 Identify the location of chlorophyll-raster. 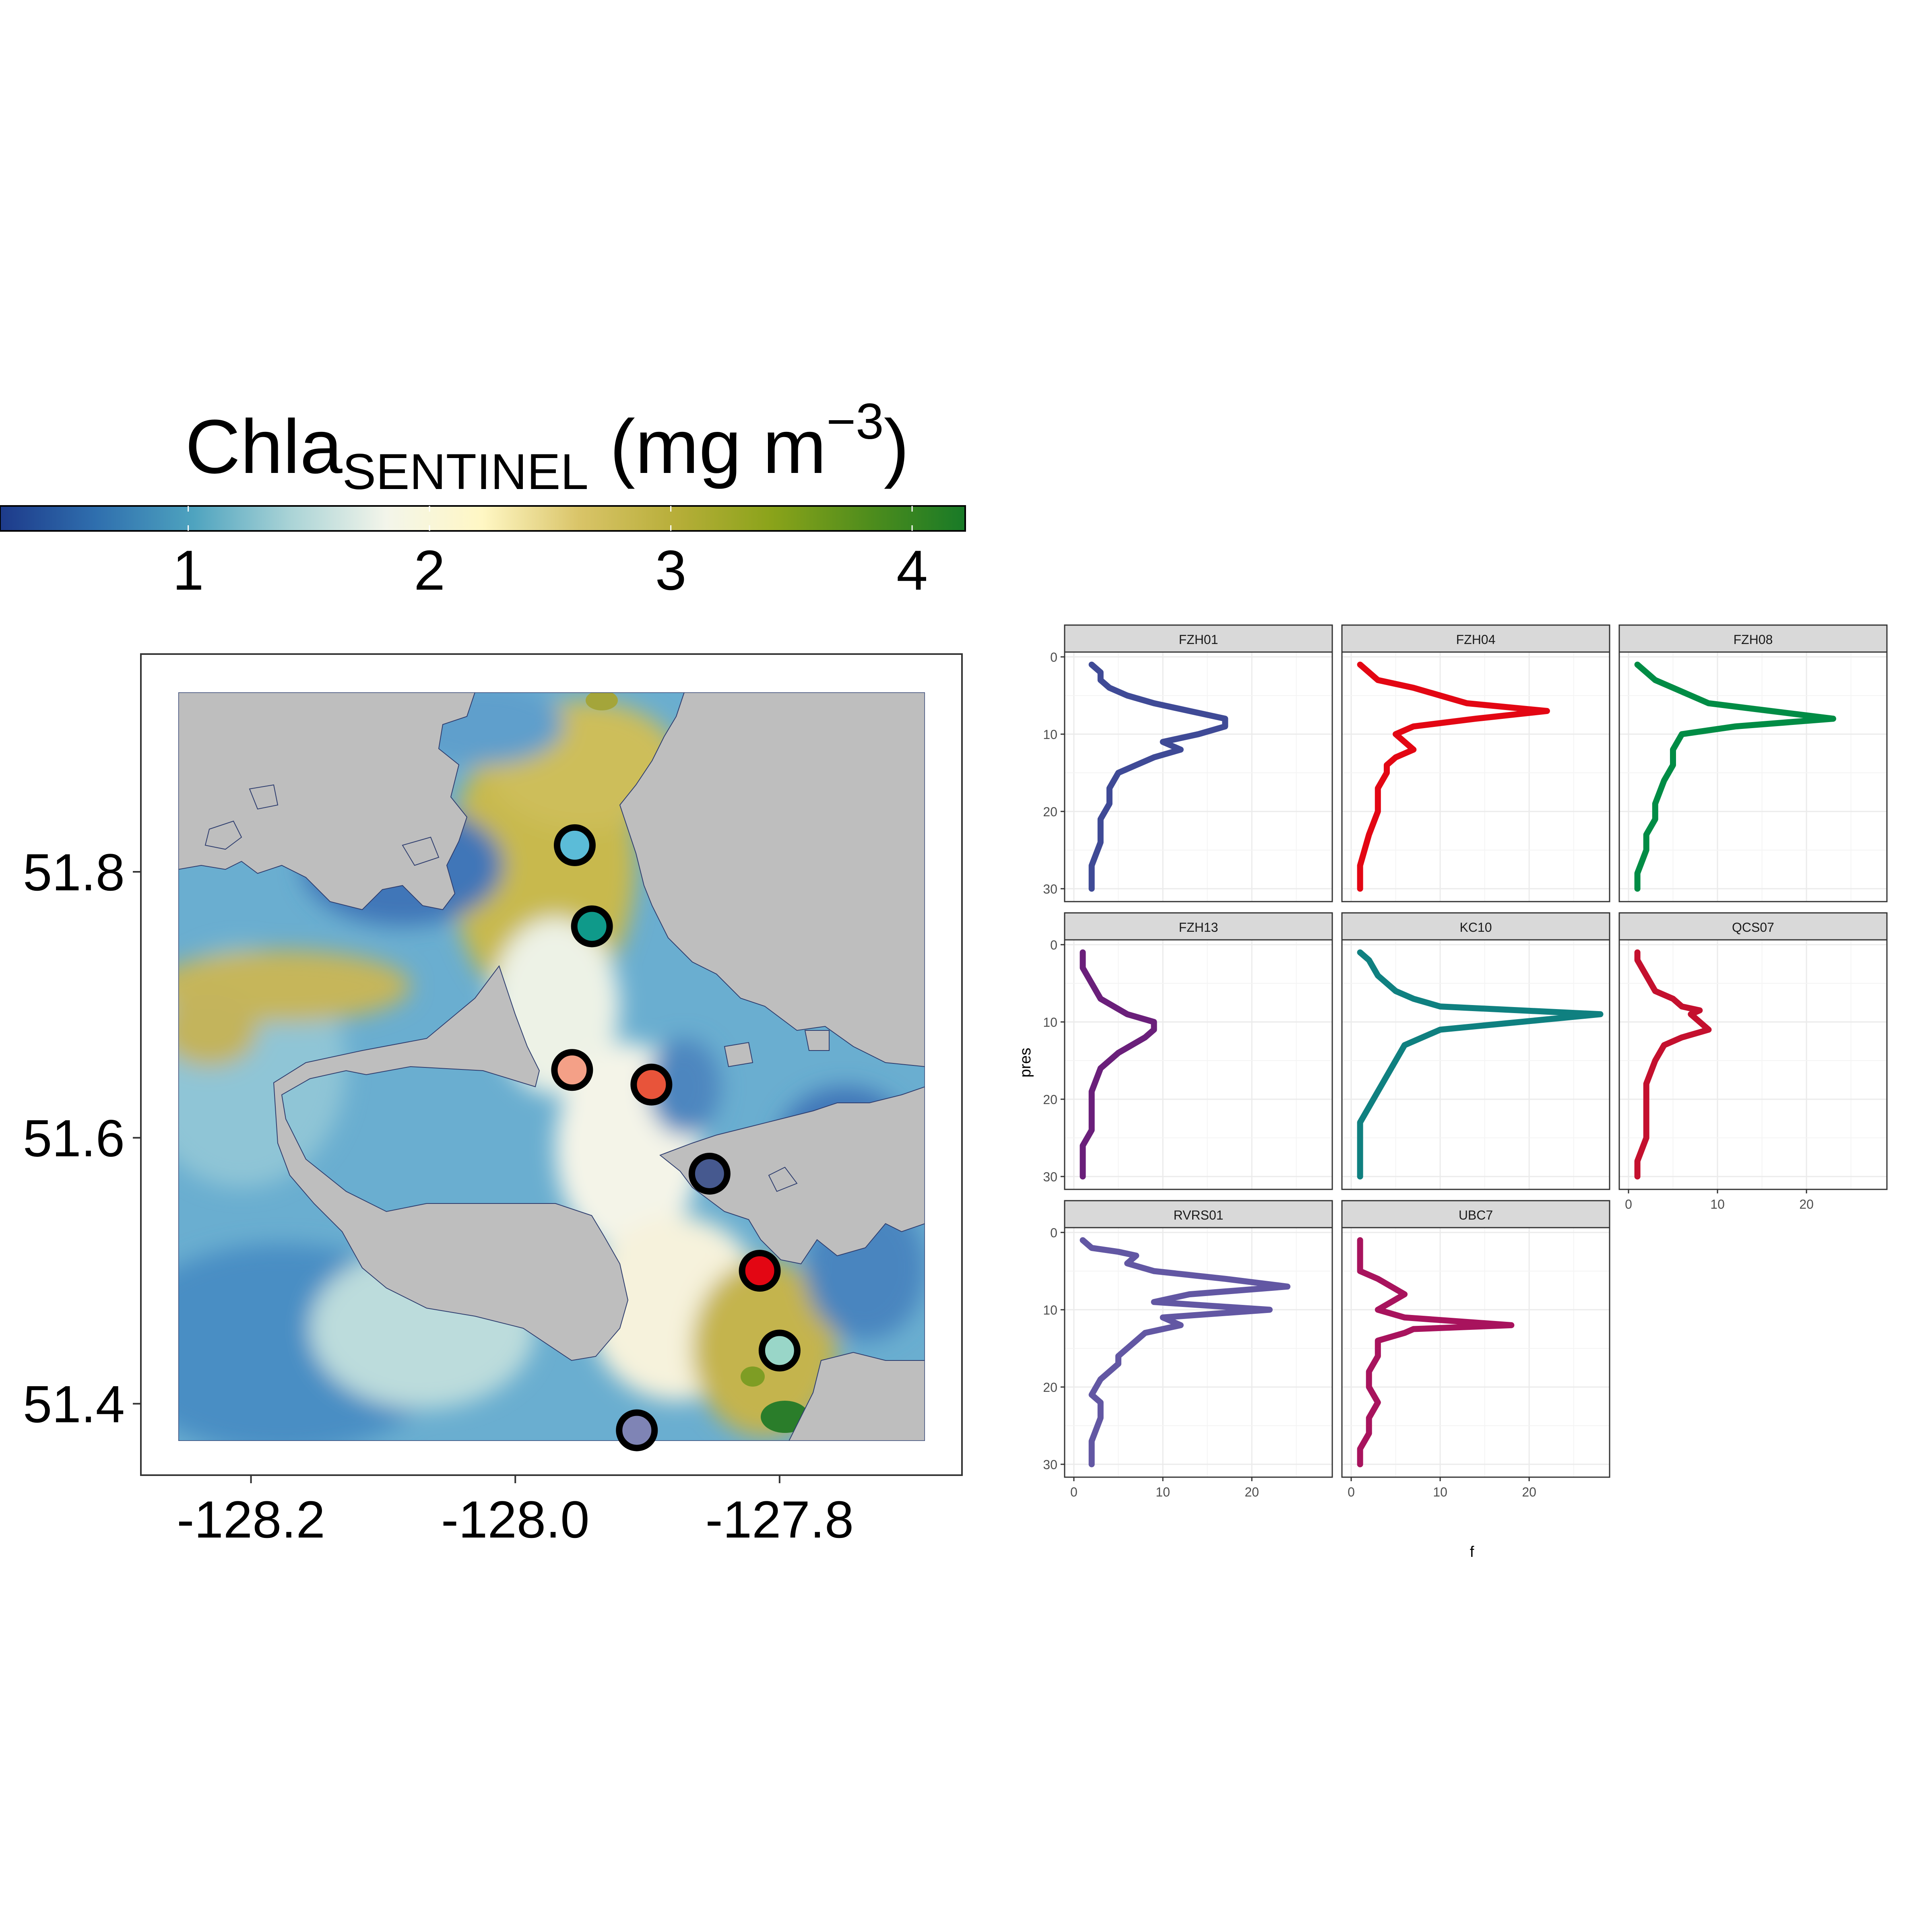
(551, 1066).